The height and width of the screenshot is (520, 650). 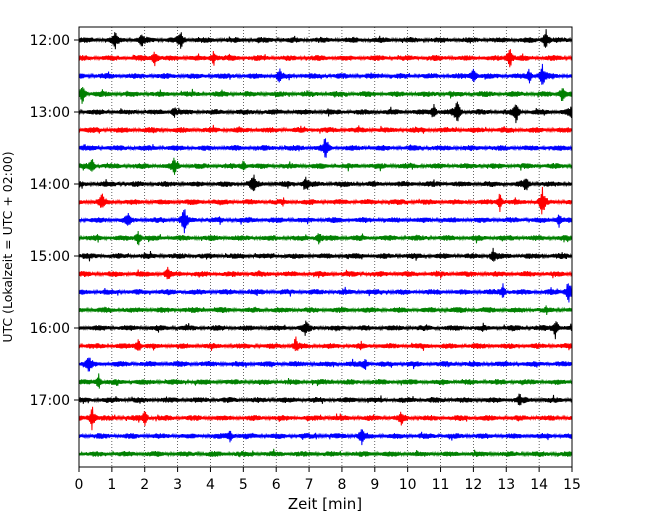 What do you see at coordinates (7, 246) in the screenshot?
I see `y-axis-label: UTC (Lokalzeit = UTC + 02:00)` at bounding box center [7, 246].